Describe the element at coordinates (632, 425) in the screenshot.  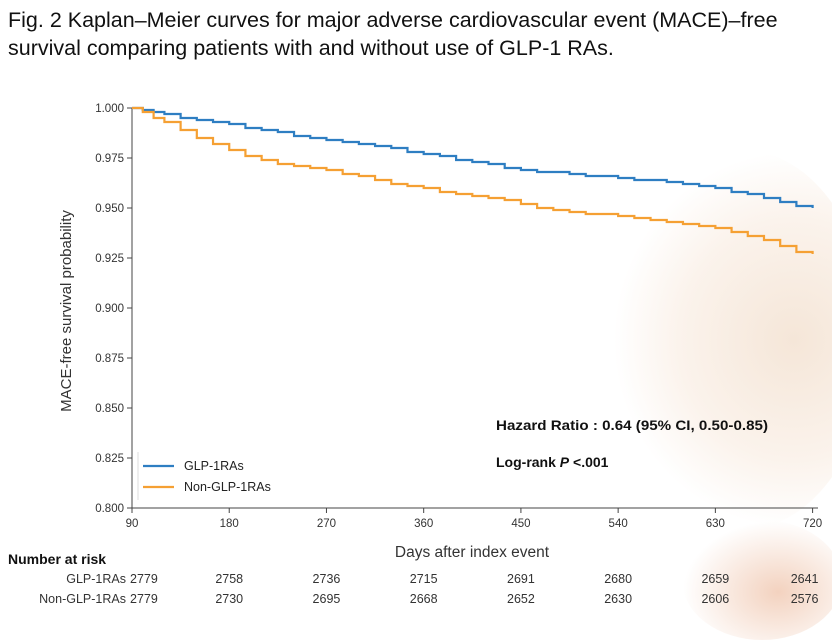
I see `hazard-ratio-annotation: Hazard Ratio : 0.64 (95% CI, 0.50-0.85)` at that location.